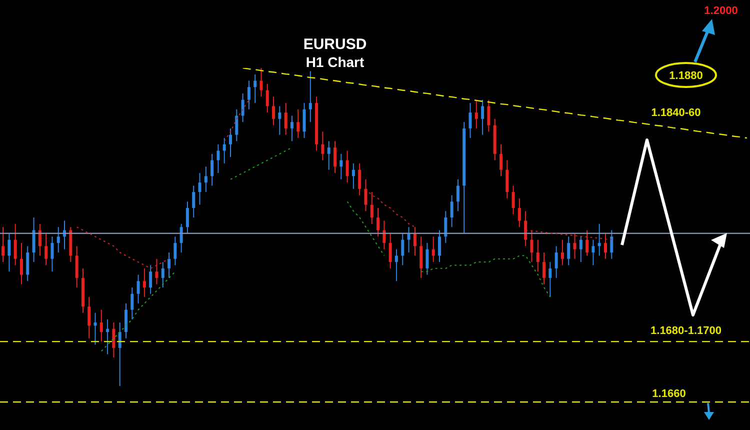  Describe the element at coordinates (686, 331) in the screenshot. I see `annotation: 1.1680-1.1700` at that location.